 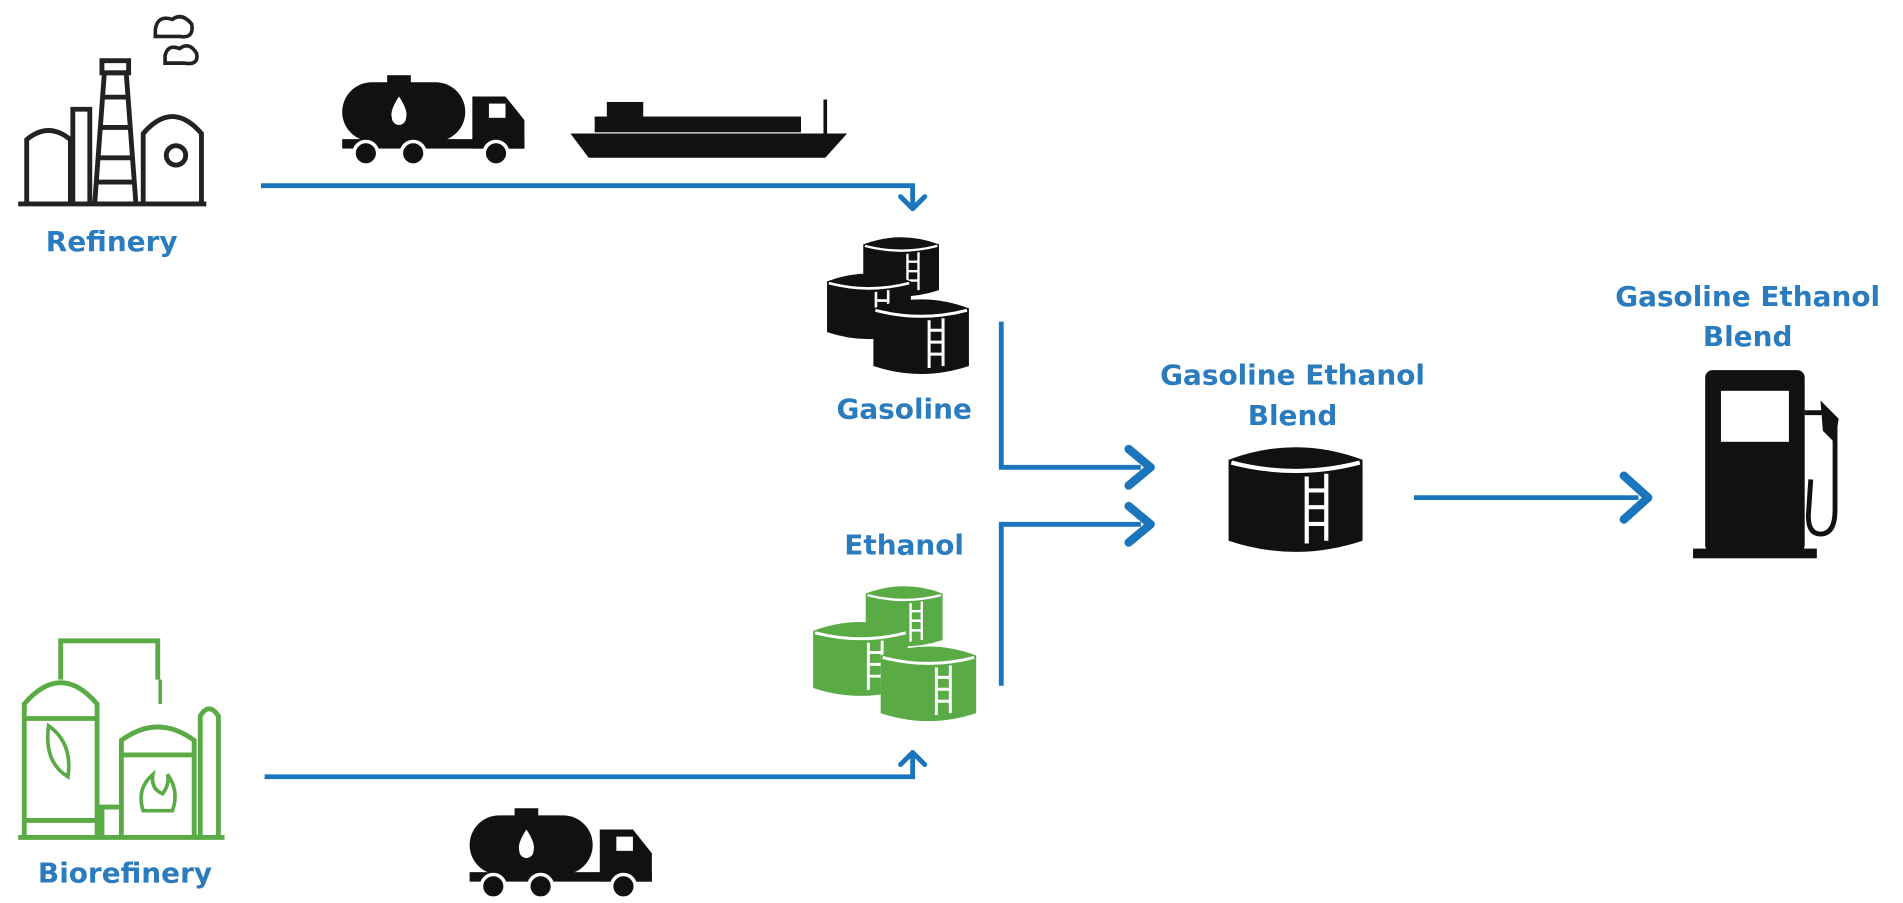 What do you see at coordinates (898, 305) in the screenshot?
I see `gasoline-tanks` at bounding box center [898, 305].